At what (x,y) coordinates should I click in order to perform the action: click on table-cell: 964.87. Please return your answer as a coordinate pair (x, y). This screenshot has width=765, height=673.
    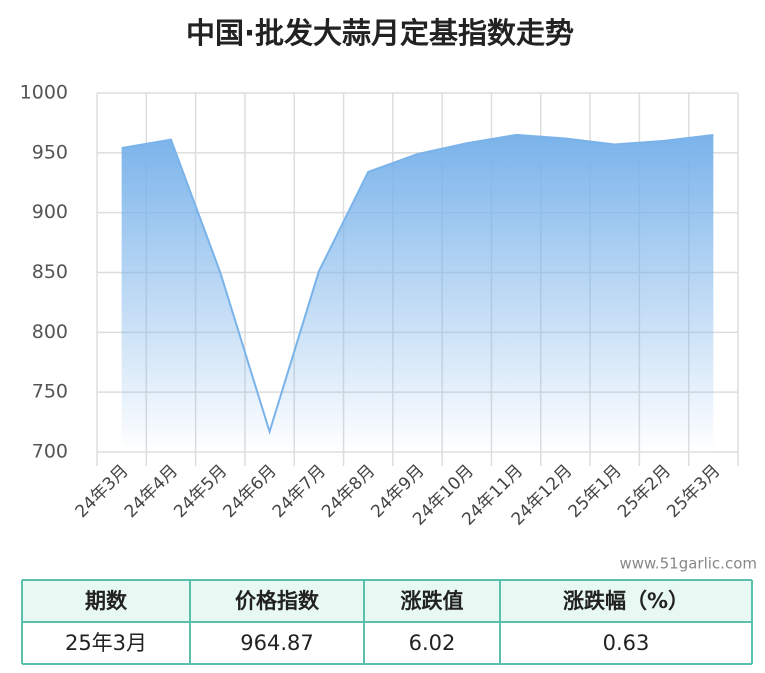
    Looking at the image, I should click on (276, 643).